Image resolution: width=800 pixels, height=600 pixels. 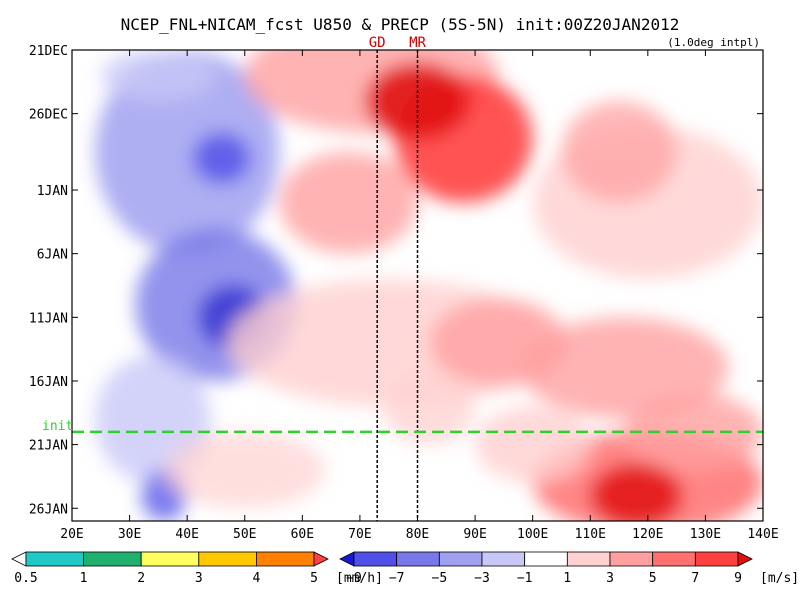 I want to click on legend-label: −9, so click(x=354, y=578).